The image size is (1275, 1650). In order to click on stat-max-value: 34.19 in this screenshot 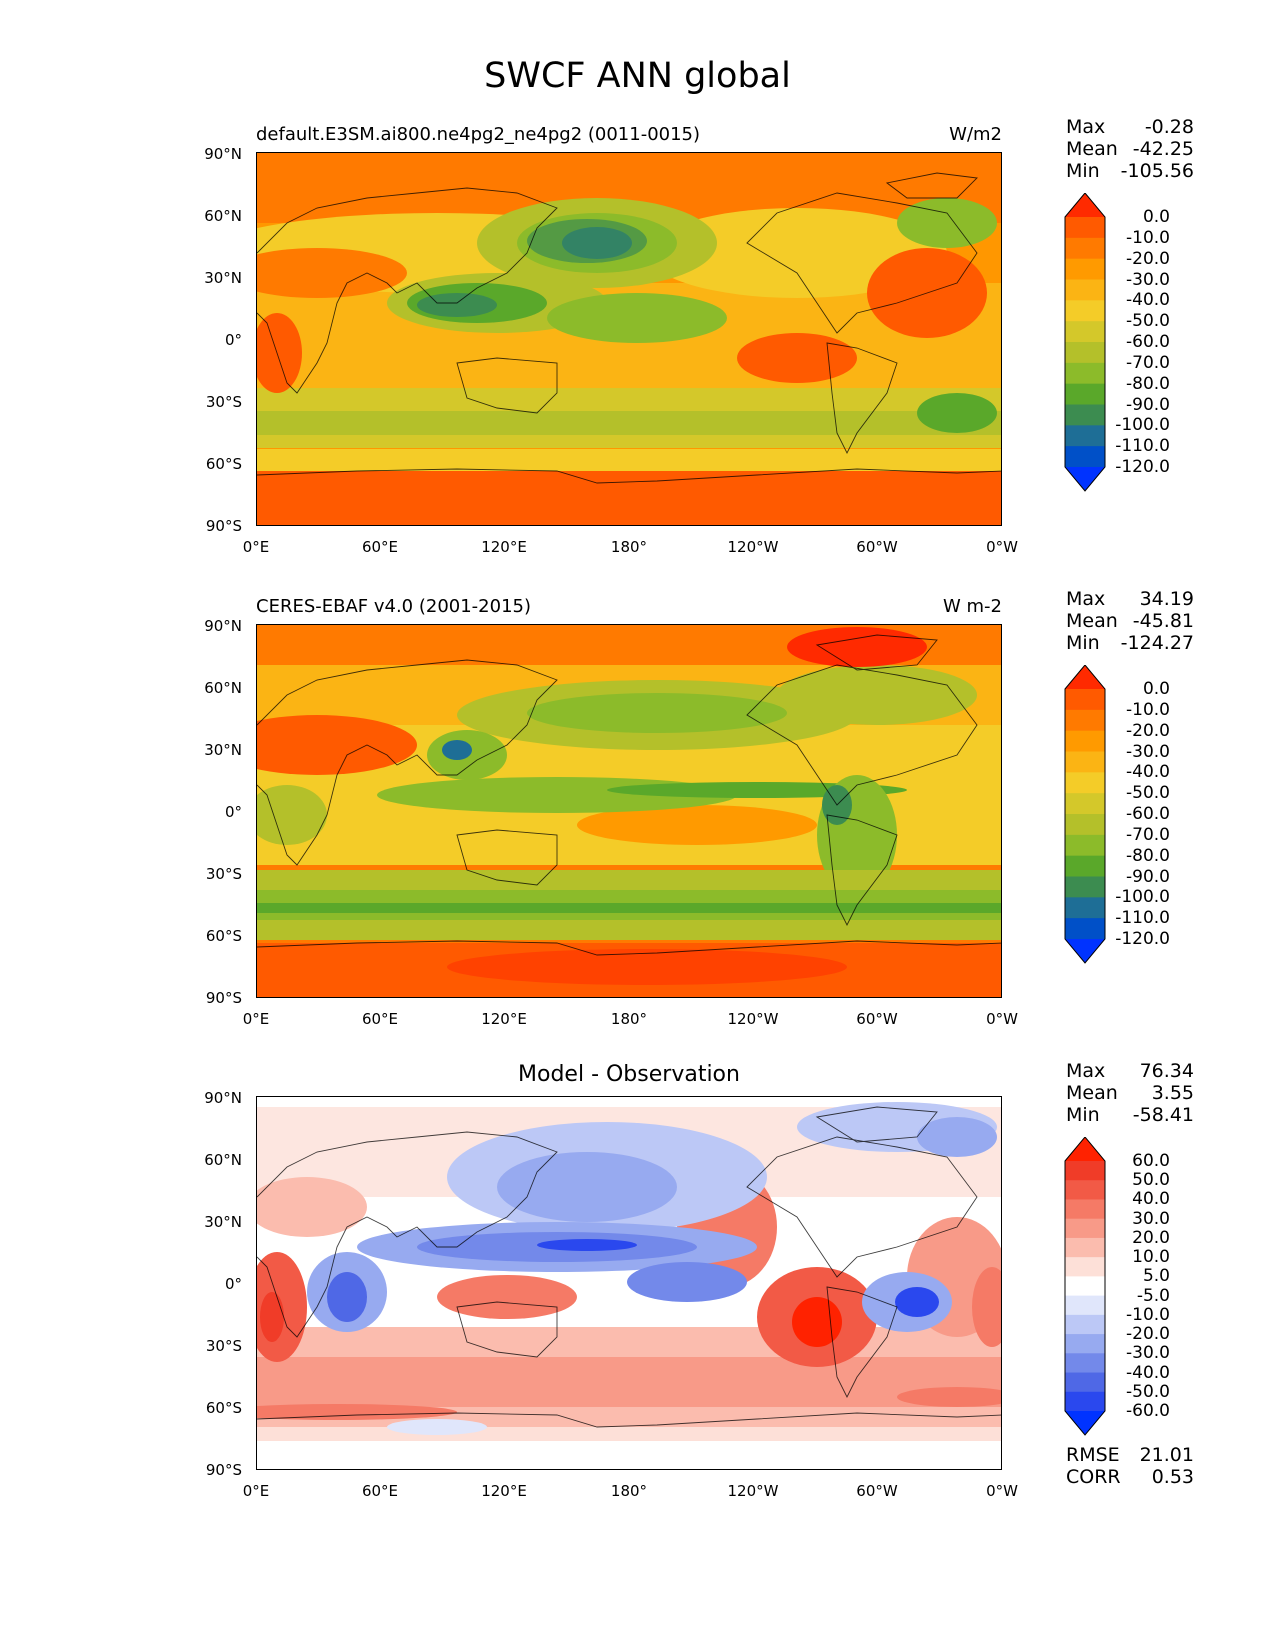, I will do `click(1166, 599)`.